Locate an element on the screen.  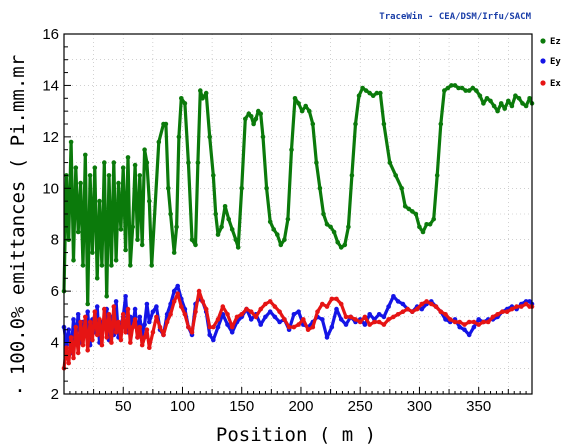
x-tick-label: 150 is located at coordinates (241, 406).